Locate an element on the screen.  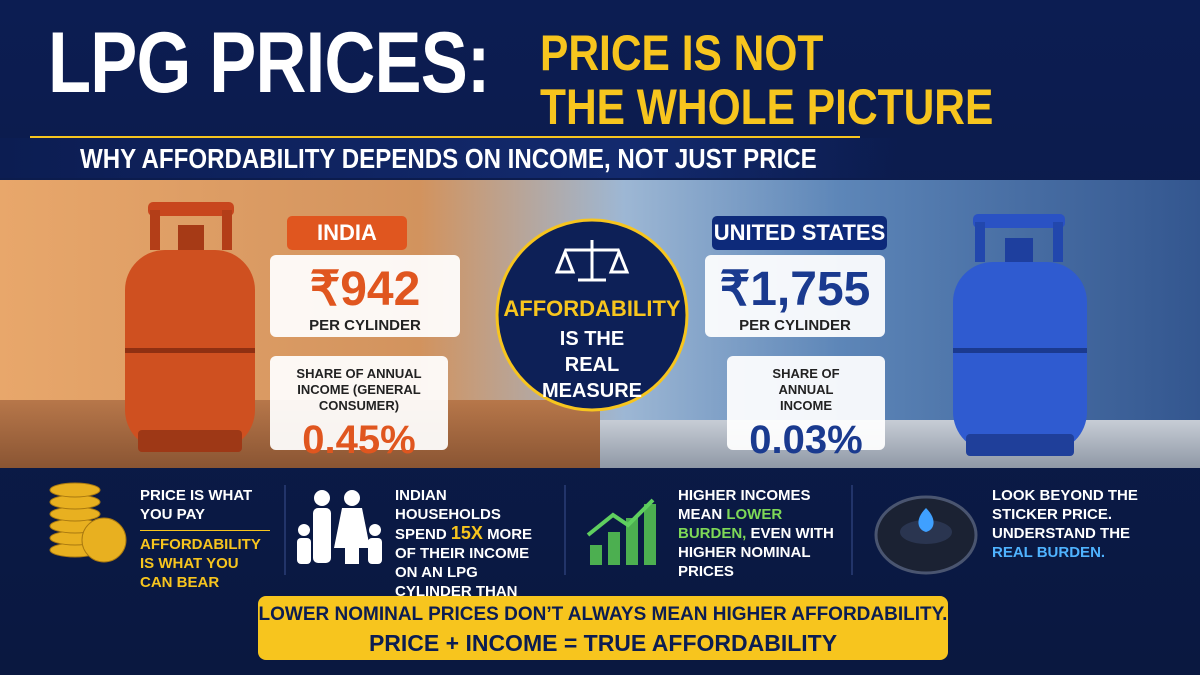
coins-icon is located at coordinates (88, 522).